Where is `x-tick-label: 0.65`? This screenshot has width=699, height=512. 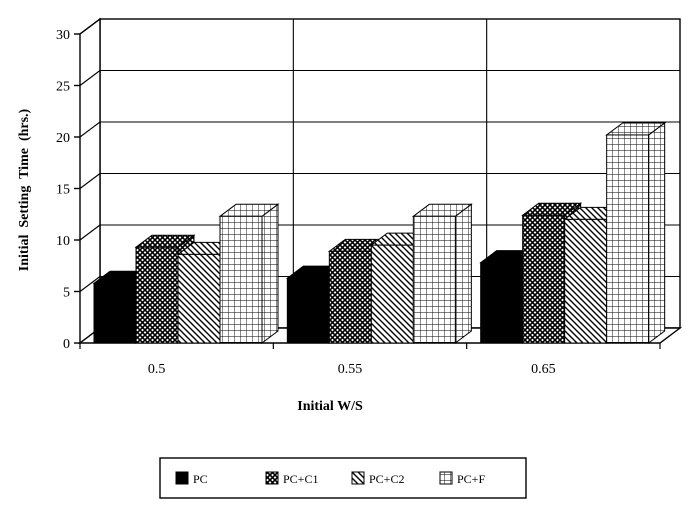
x-tick-label: 0.65 is located at coordinates (543, 369).